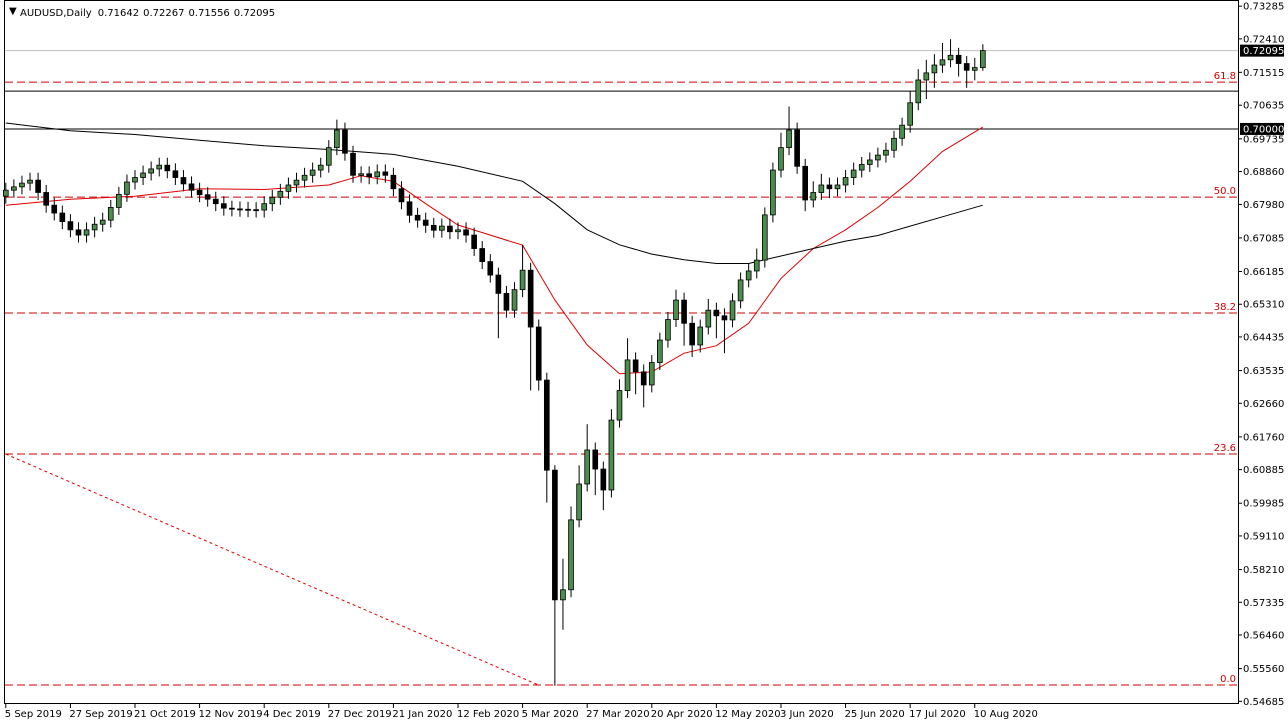 The width and height of the screenshot is (1288, 725). Describe the element at coordinates (937, 714) in the screenshot. I see `x-tick-label: 17 Jul 2020` at that location.